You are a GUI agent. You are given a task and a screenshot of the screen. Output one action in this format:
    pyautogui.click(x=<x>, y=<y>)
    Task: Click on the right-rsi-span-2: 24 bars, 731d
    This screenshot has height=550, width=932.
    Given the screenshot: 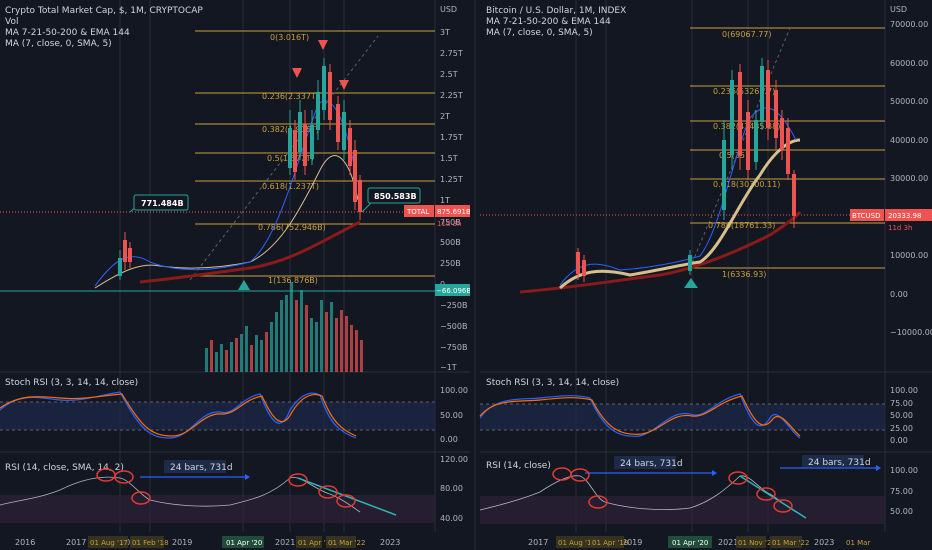 What is the action you would take?
    pyautogui.click(x=830, y=463)
    